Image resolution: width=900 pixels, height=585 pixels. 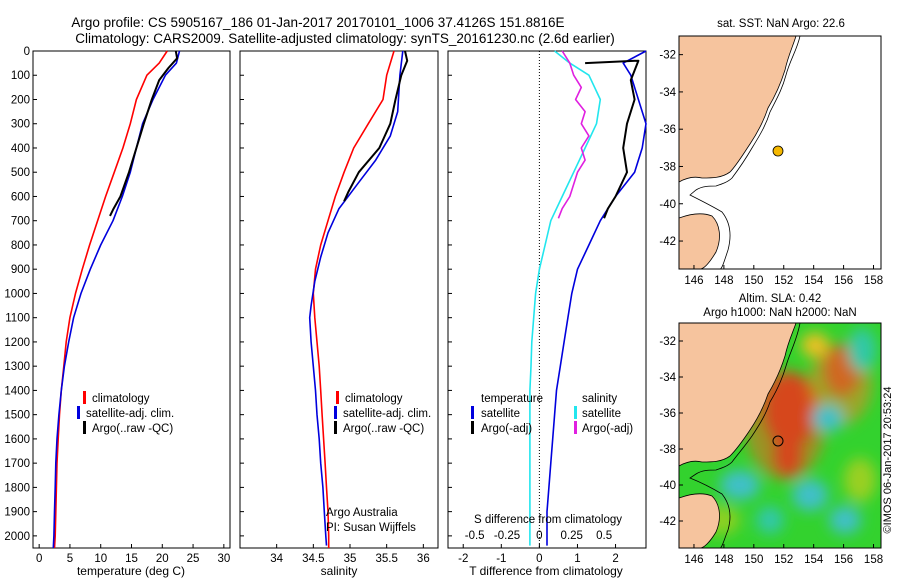 What do you see at coordinates (20, 246) in the screenshot?
I see `depth-tick-label: 800` at bounding box center [20, 246].